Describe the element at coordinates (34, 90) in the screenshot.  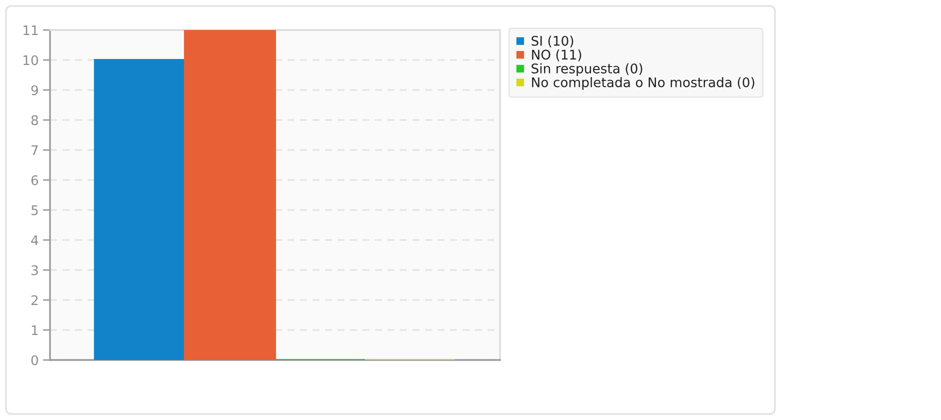
I see `y-tick-label: 9` at that location.